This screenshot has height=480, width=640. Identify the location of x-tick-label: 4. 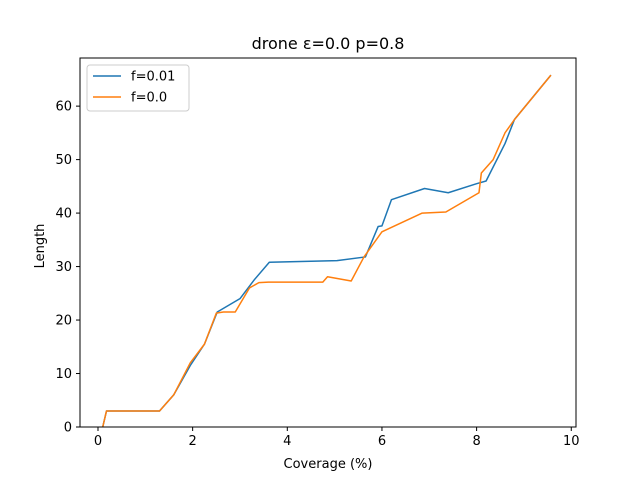
(287, 441).